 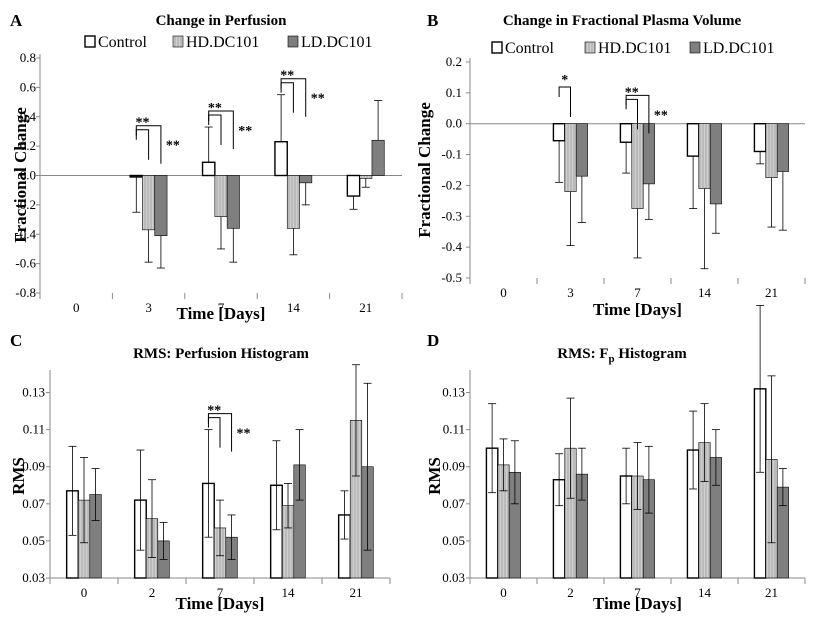 I want to click on chart-title: Change in Fractional Plasma Volume, so click(x=622, y=21).